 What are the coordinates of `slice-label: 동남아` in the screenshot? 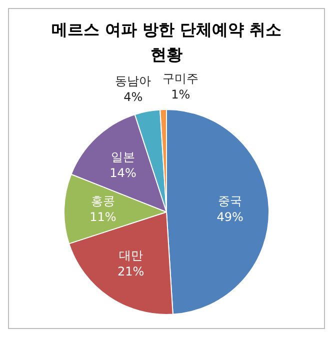 It's located at (133, 81).